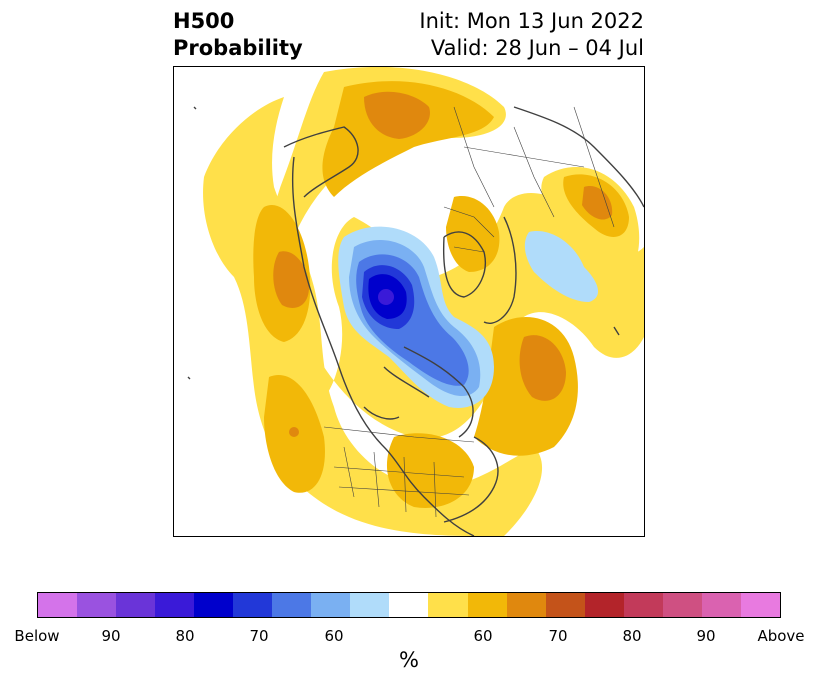 This screenshot has height=686, width=819. What do you see at coordinates (409, 660) in the screenshot?
I see `colorbar-unit-label: %` at bounding box center [409, 660].